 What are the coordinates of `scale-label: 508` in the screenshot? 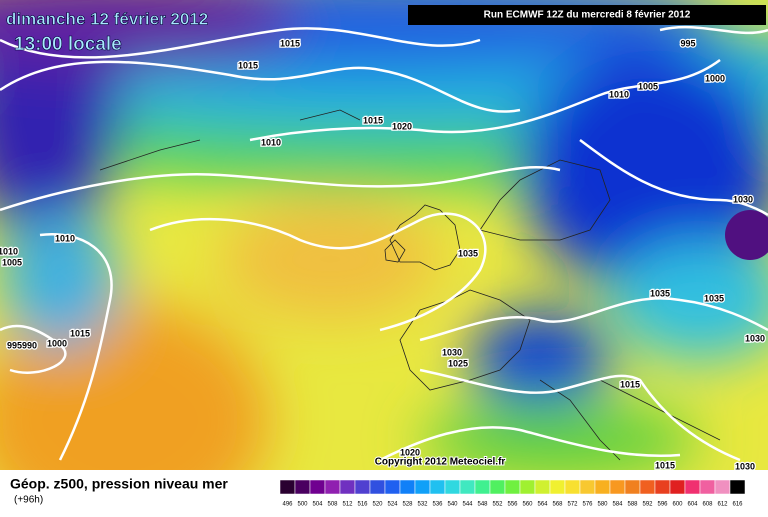 It's located at (332, 505).